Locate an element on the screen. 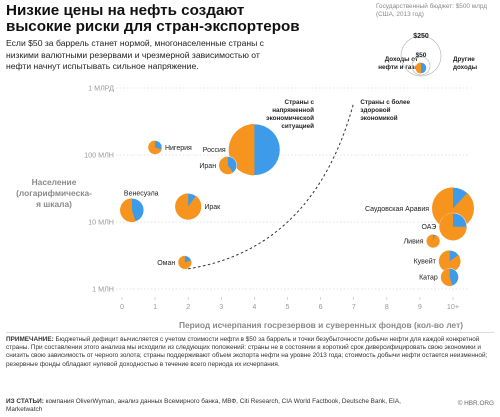 Image resolution: width=500 pixels, height=417 pixels. data-point-label: Оман is located at coordinates (166, 263).